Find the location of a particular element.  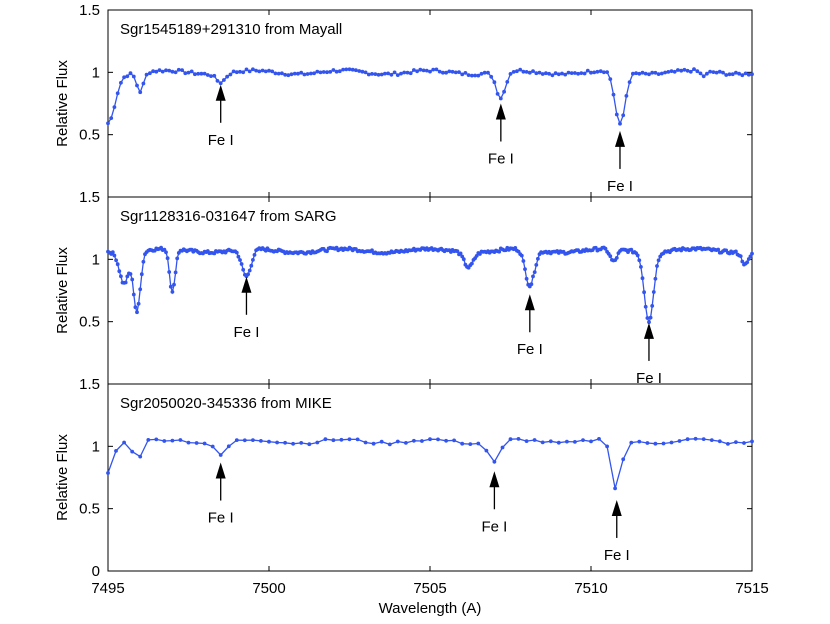

y-tick-label: 0 is located at coordinates (96, 571).